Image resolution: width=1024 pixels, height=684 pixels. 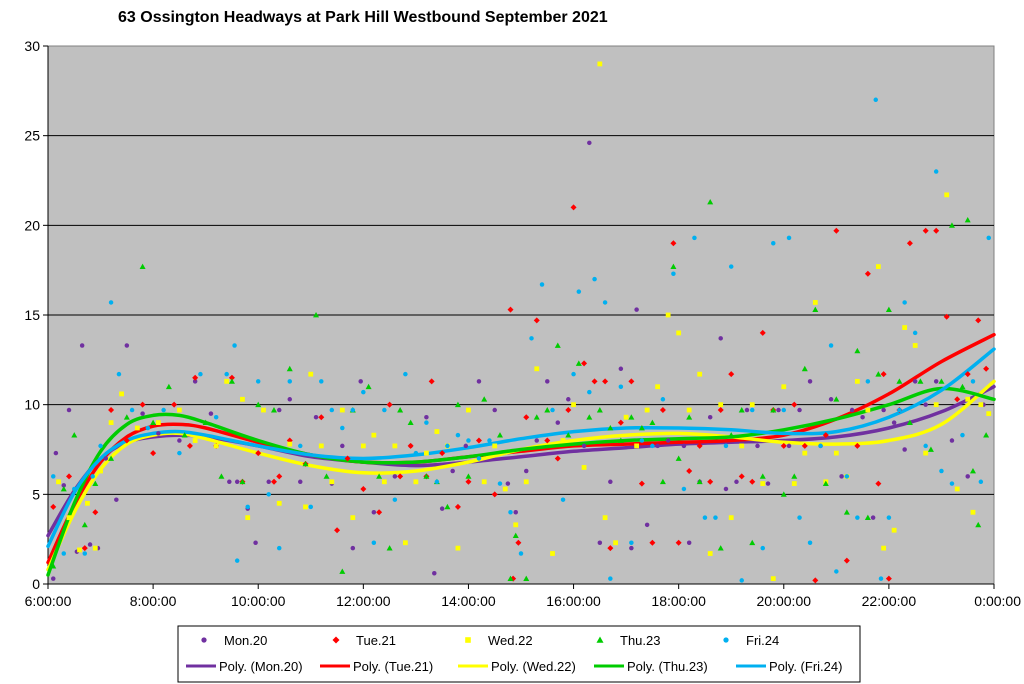 What do you see at coordinates (667, 666) in the screenshot?
I see `legend-label: Poly. (Thu.23)` at bounding box center [667, 666].